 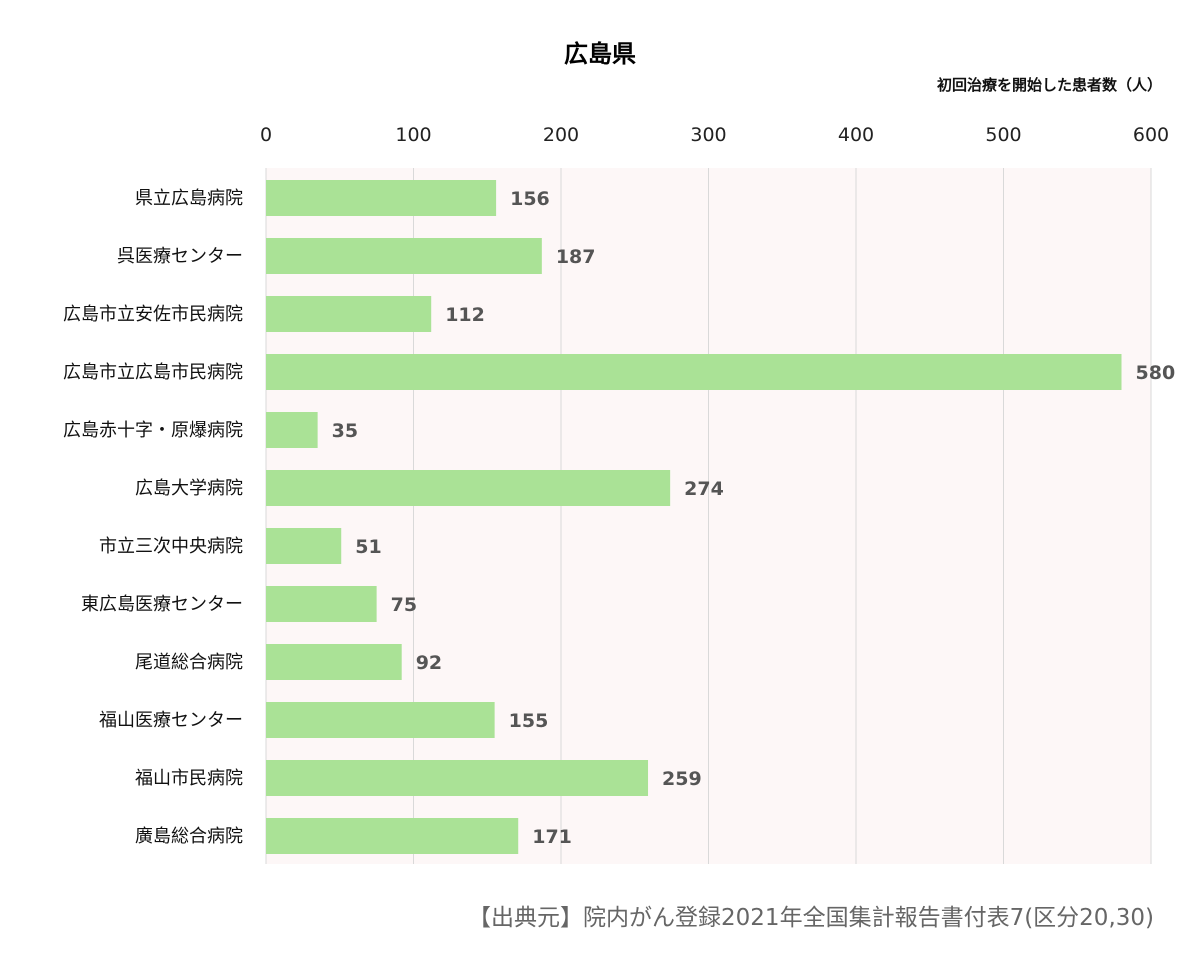 I want to click on data-label: 75, so click(x=404, y=605).